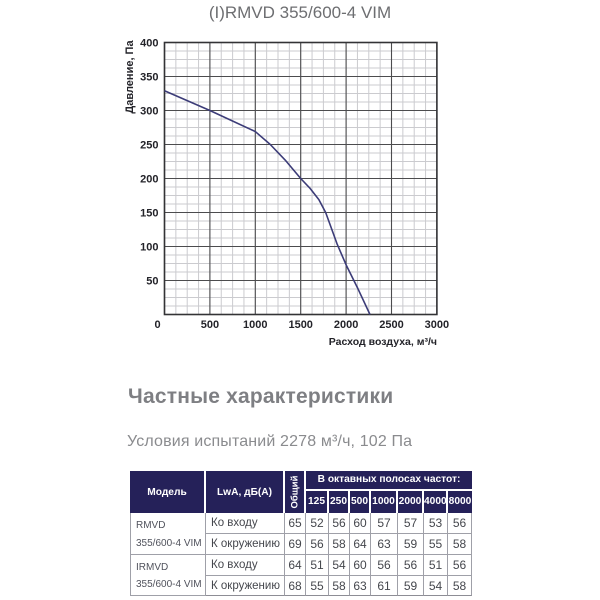 This screenshot has width=600, height=600. Describe the element at coordinates (346, 325) in the screenshot. I see `svg-text: 2000` at that location.